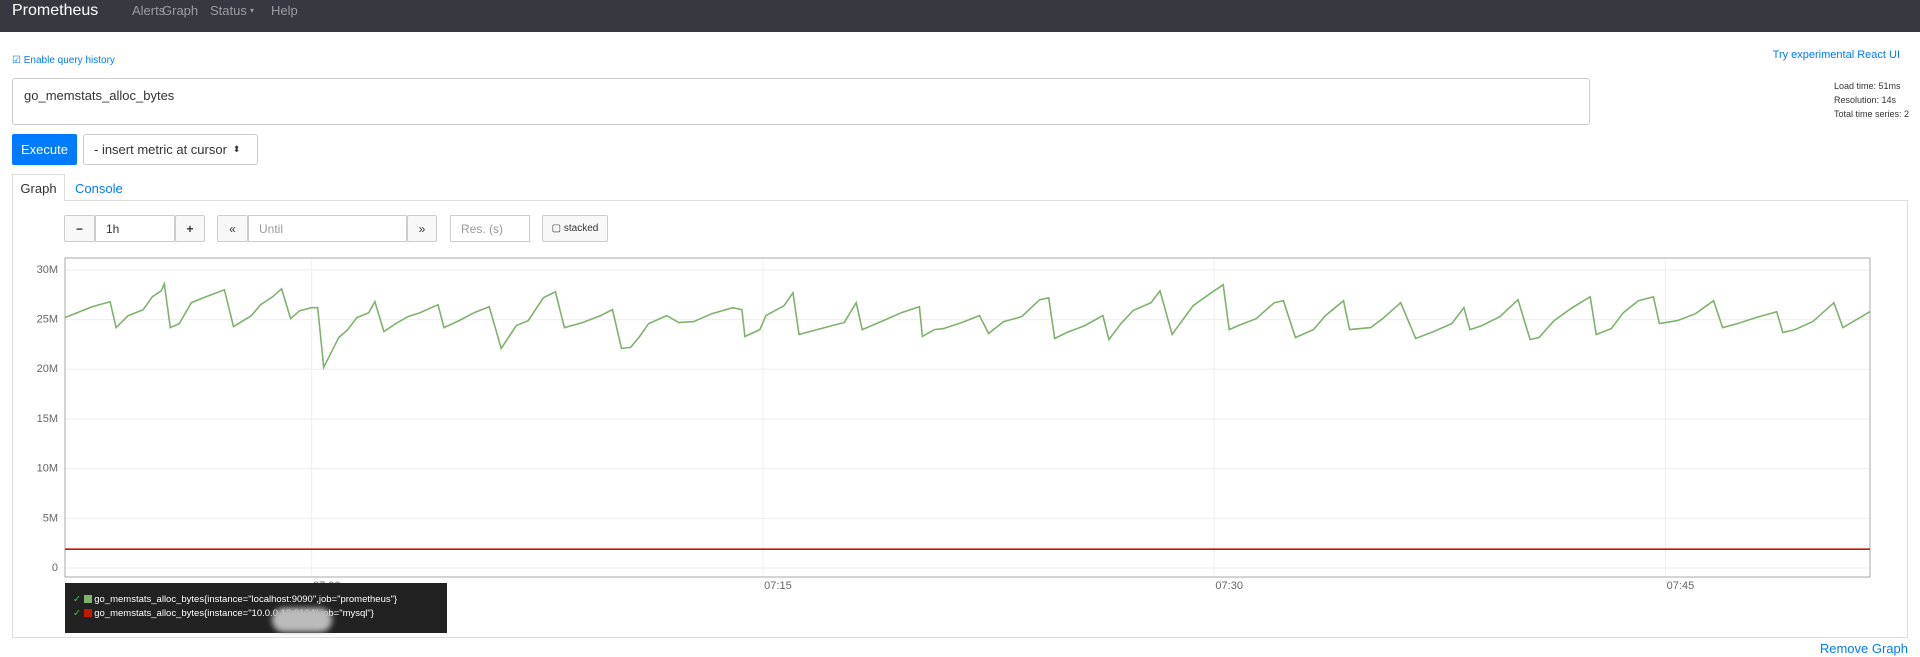 Image resolution: width=1920 pixels, height=657 pixels. Describe the element at coordinates (778, 585) in the screenshot. I see `x-tick-label: 07:15` at that location.